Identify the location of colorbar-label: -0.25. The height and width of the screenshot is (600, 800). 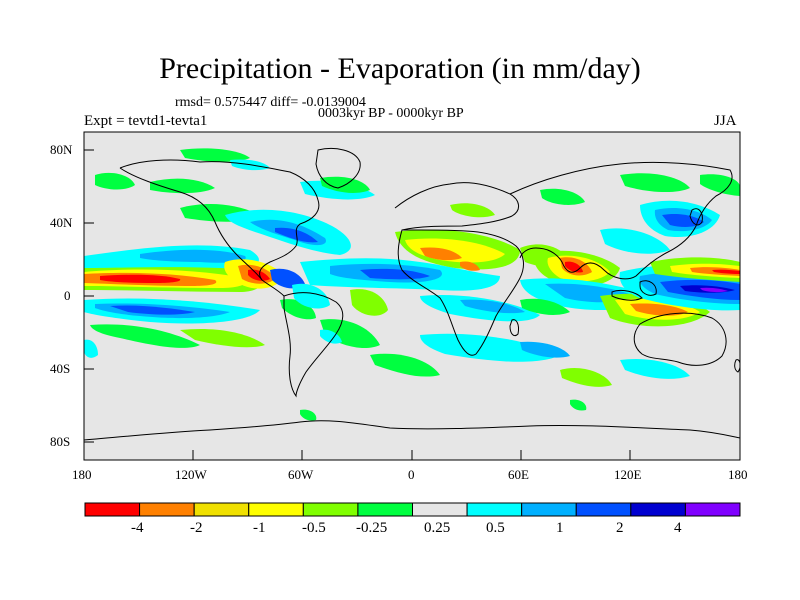
(371, 528).